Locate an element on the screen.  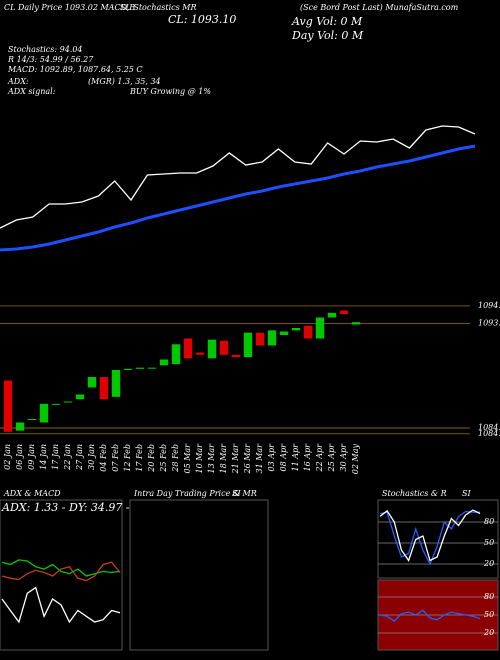
x-tick-label: 21 Mar is located at coordinates (235, 459).